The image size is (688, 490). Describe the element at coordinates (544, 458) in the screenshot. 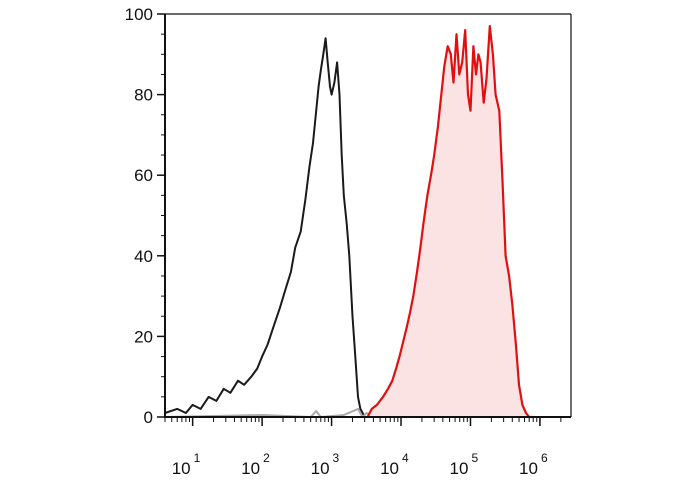

I see `x-tick-exponent: 6` at that location.